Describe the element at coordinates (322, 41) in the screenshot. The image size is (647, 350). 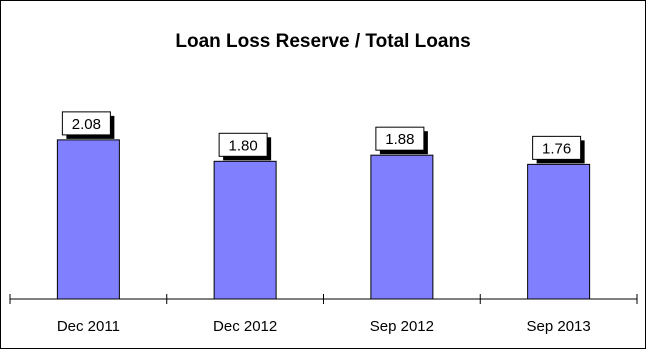
I see `chart-title: Loan Loss Reserve / Total Loans` at that location.